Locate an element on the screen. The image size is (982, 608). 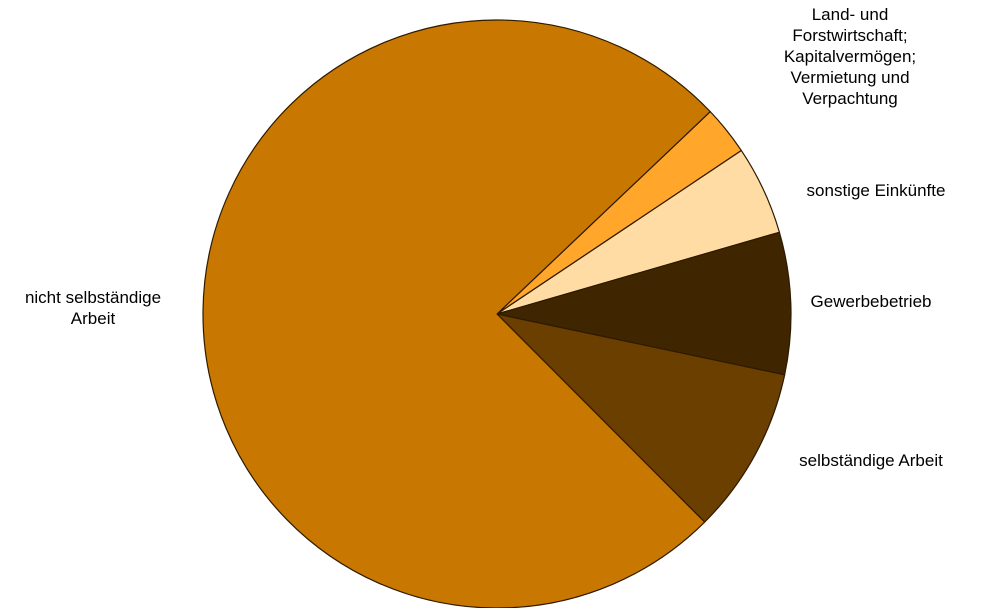
pie-slice-label-2: Gewerbebetrieb is located at coordinates (871, 301).